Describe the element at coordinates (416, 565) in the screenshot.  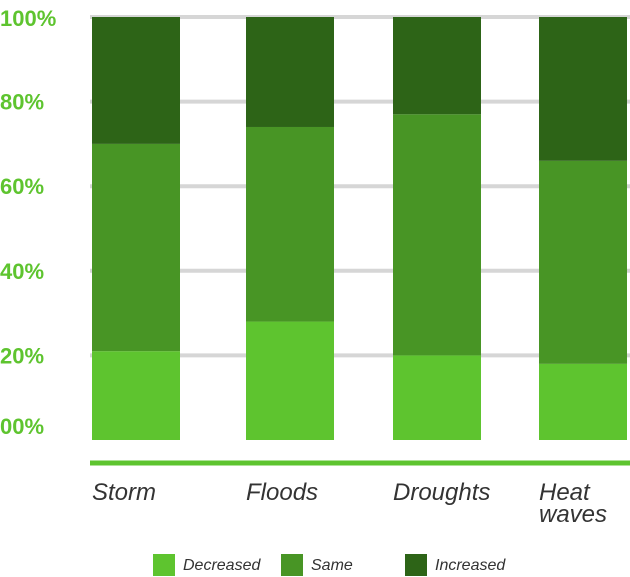
I see `legend-swatch-increased` at that location.